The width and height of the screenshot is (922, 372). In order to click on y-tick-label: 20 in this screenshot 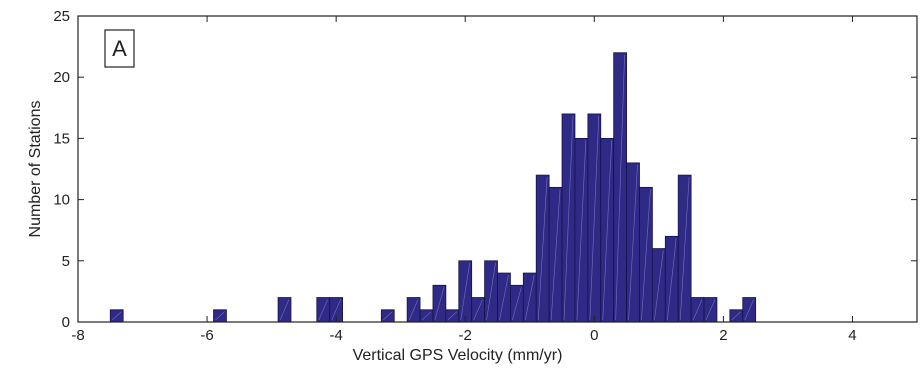, I will do `click(61, 77)`.